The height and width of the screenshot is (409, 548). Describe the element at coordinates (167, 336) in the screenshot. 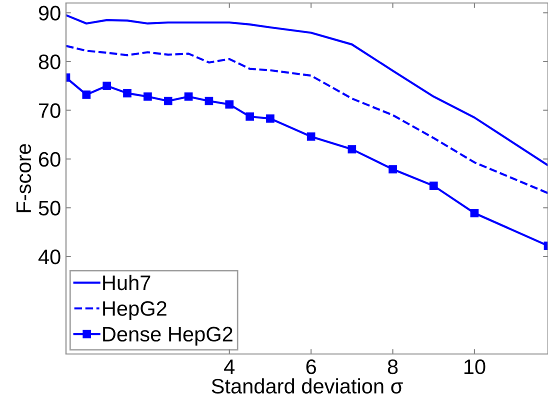

I see `legend-label: Dense HepG2` at that location.